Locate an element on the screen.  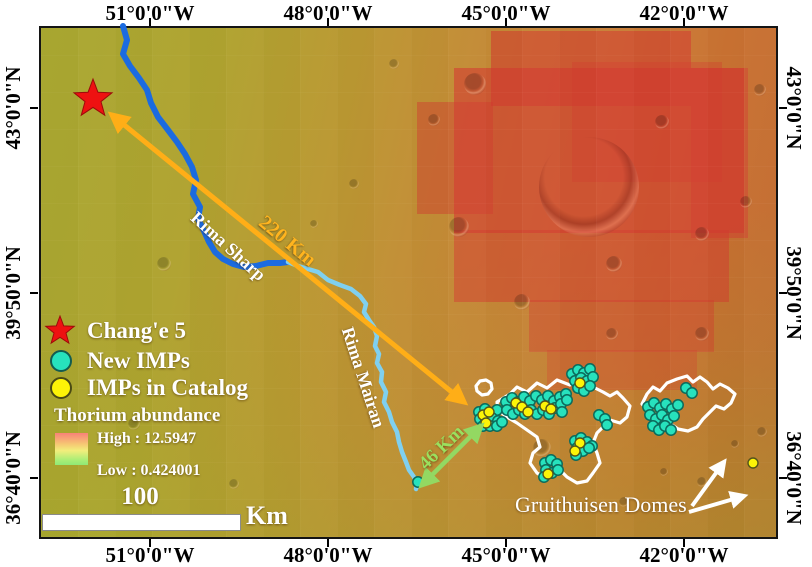
lat-label-left-0: 43°0'0"N is located at coordinates (13, 108).